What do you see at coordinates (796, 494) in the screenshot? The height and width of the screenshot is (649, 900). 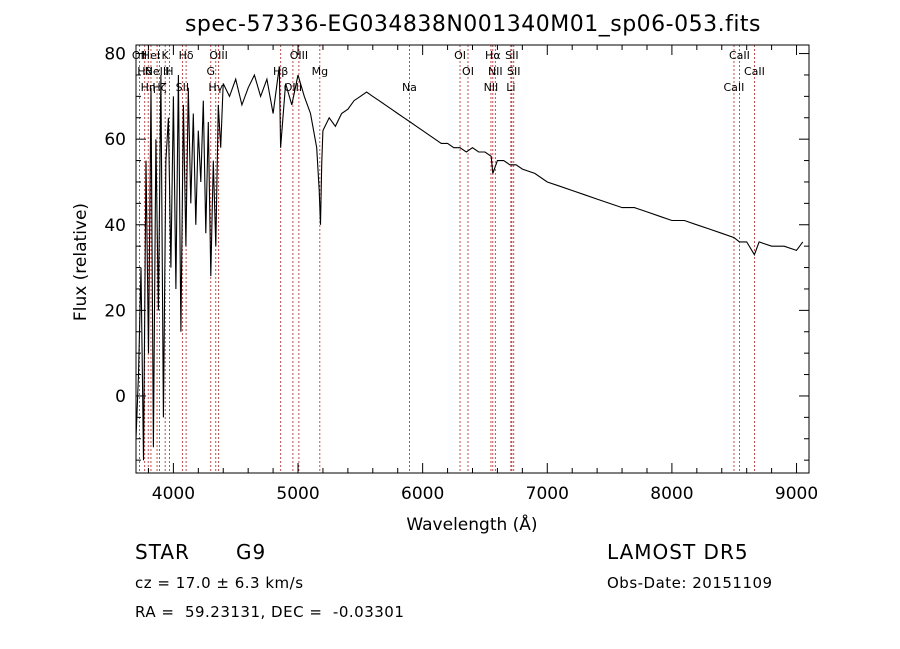 I see `x-tick-label: 9000` at bounding box center [796, 494].